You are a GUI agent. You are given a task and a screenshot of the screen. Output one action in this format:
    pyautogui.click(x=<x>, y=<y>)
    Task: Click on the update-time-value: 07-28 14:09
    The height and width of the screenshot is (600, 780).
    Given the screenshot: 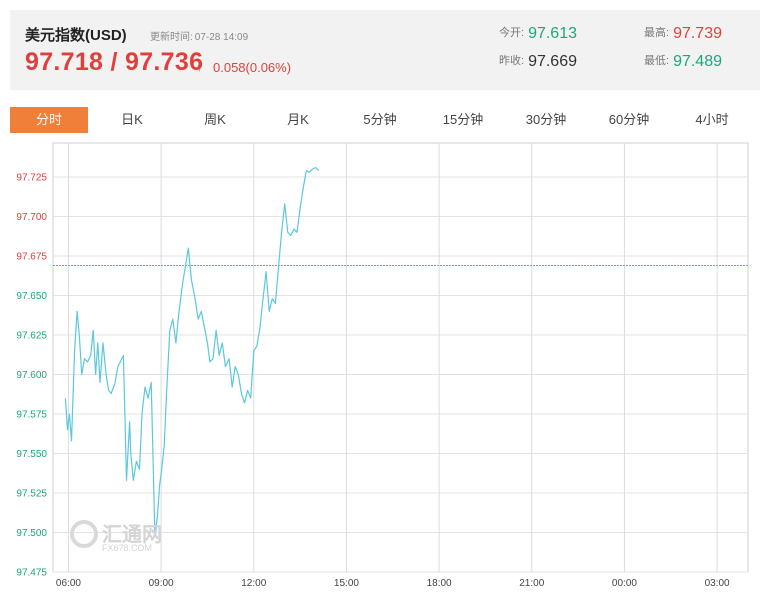 What is the action you would take?
    pyautogui.click(x=221, y=37)
    